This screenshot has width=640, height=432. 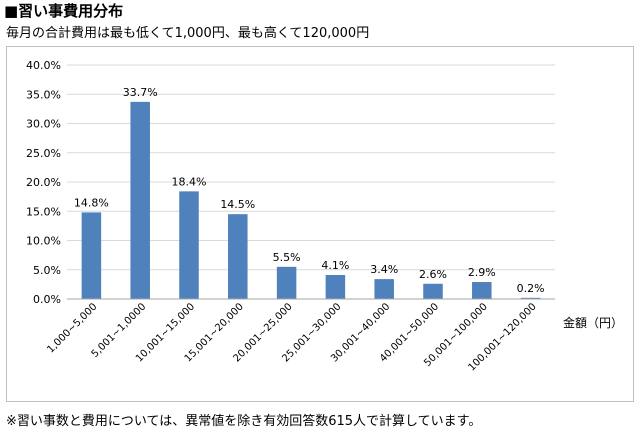 I want to click on y-tick-label: 20.0%, so click(x=43, y=182).